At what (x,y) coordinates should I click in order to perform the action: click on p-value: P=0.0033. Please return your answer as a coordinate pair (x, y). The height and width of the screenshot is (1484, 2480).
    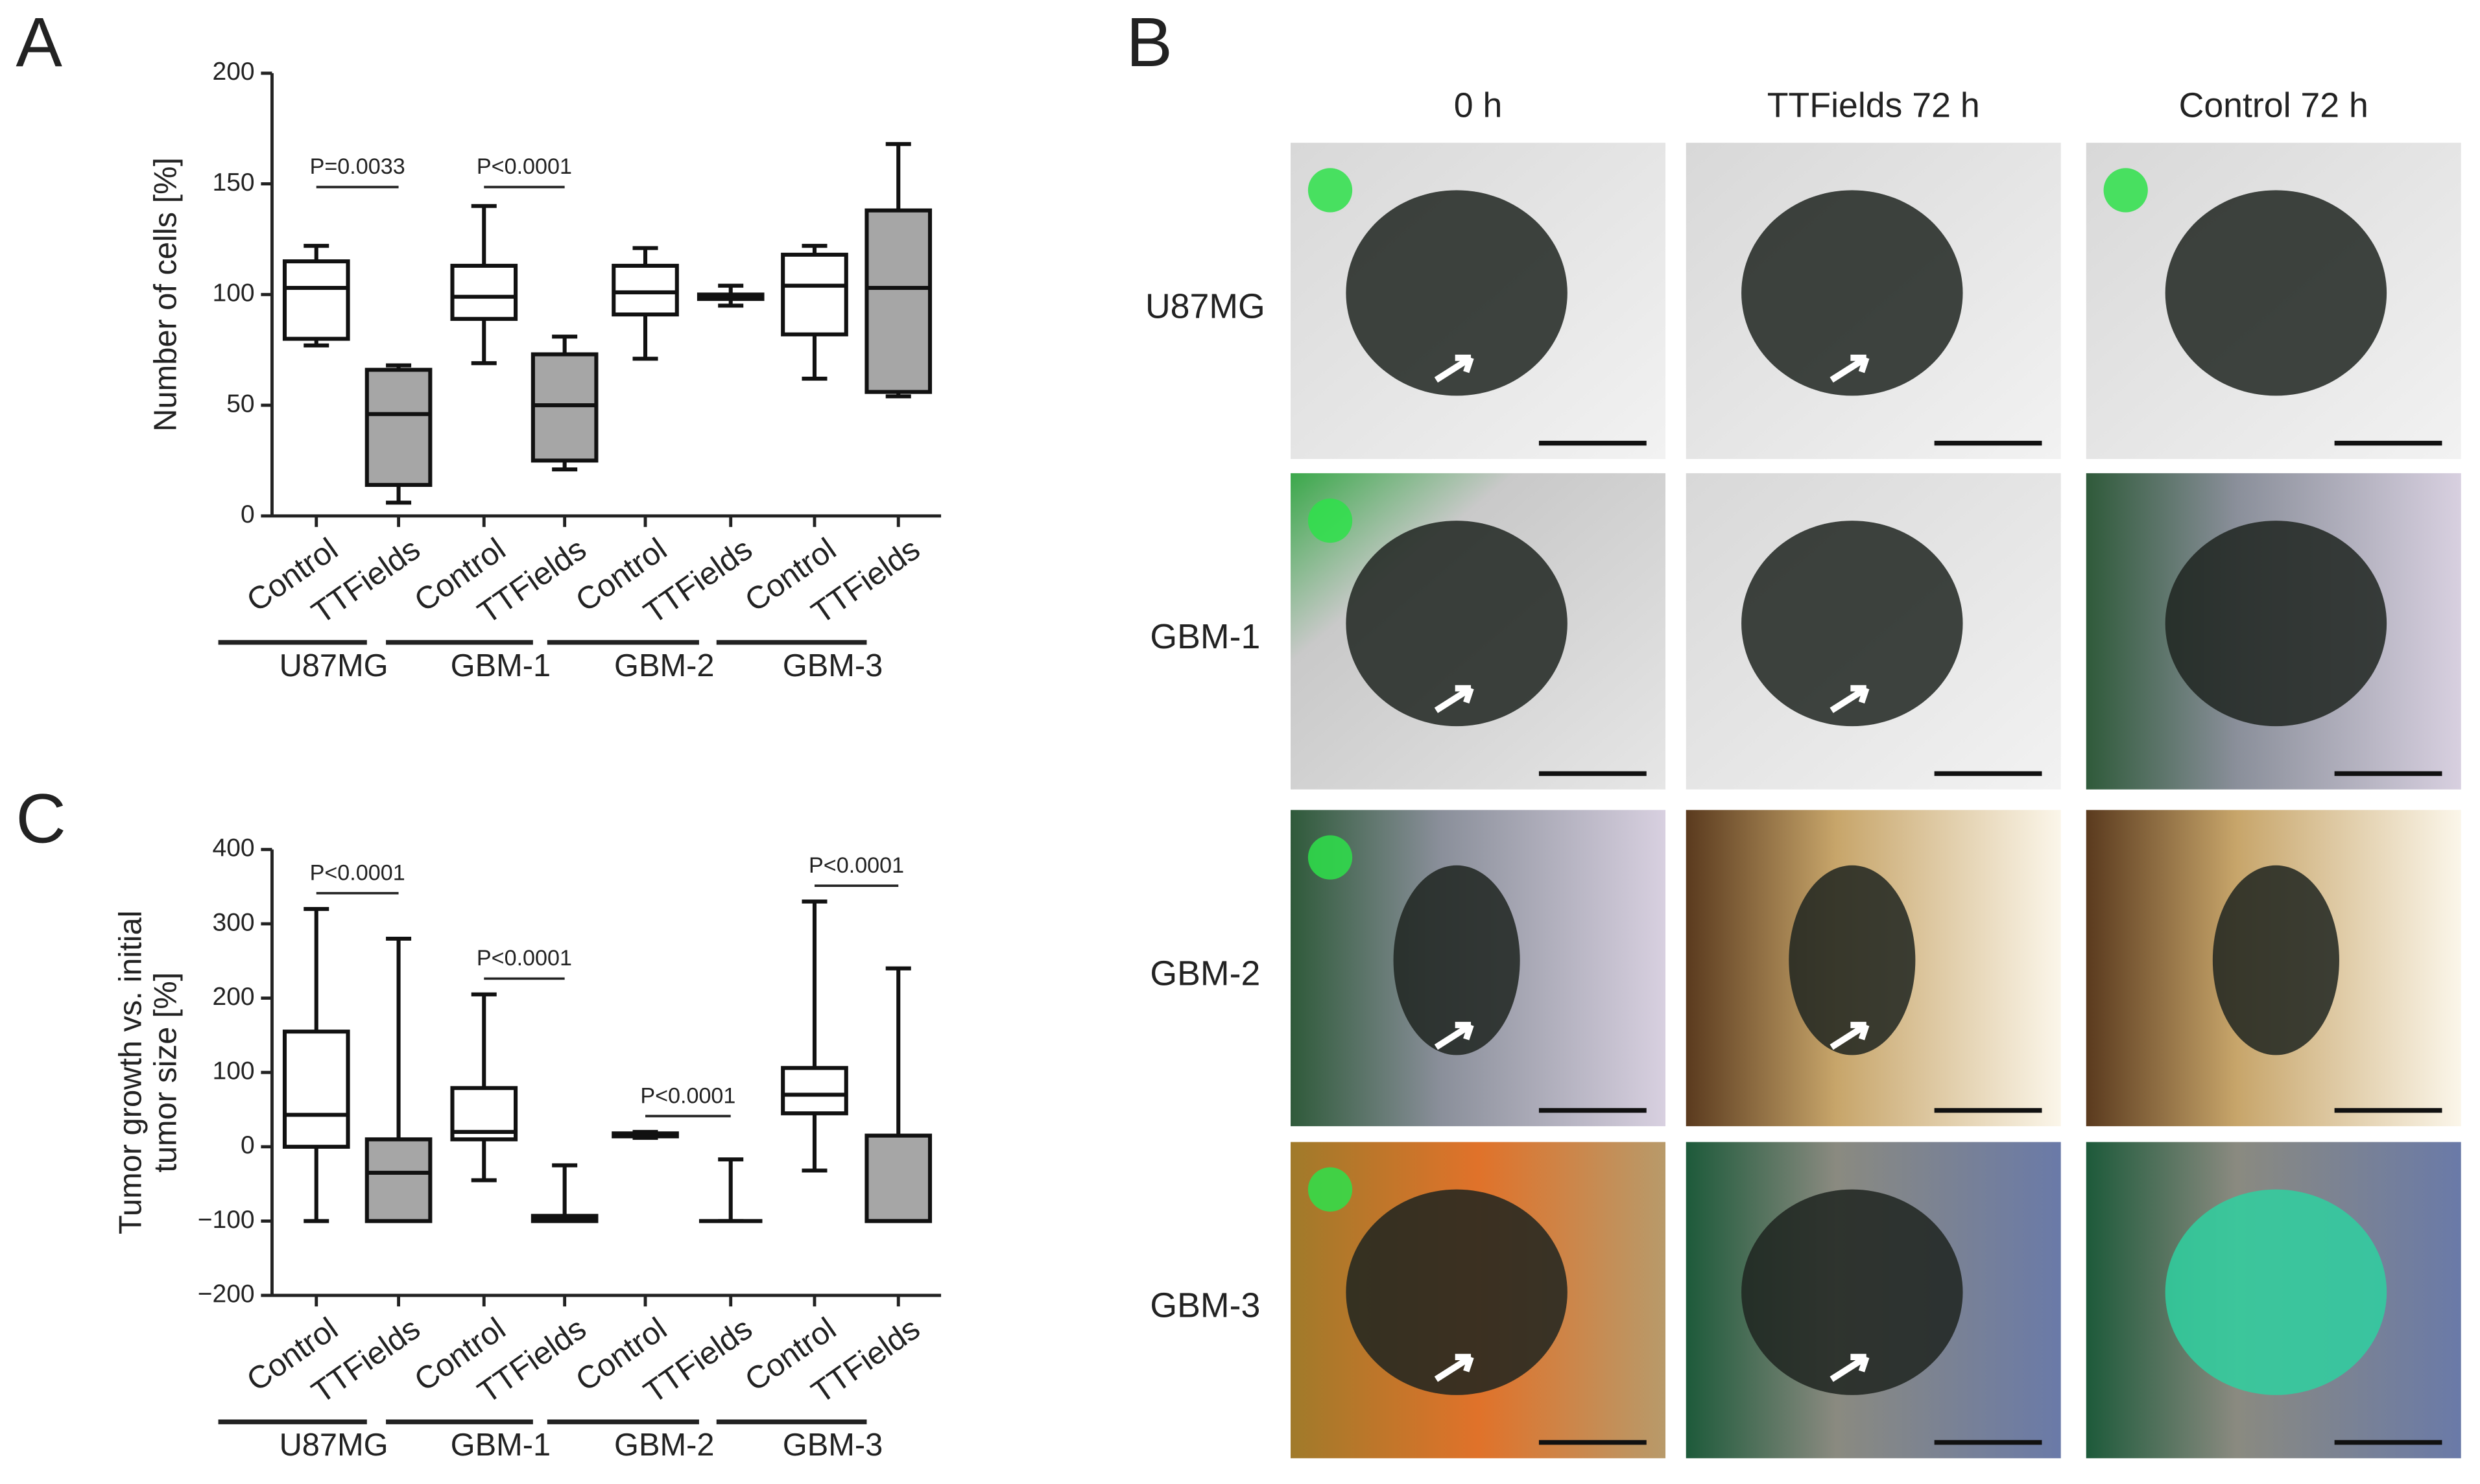
    Looking at the image, I should click on (357, 166).